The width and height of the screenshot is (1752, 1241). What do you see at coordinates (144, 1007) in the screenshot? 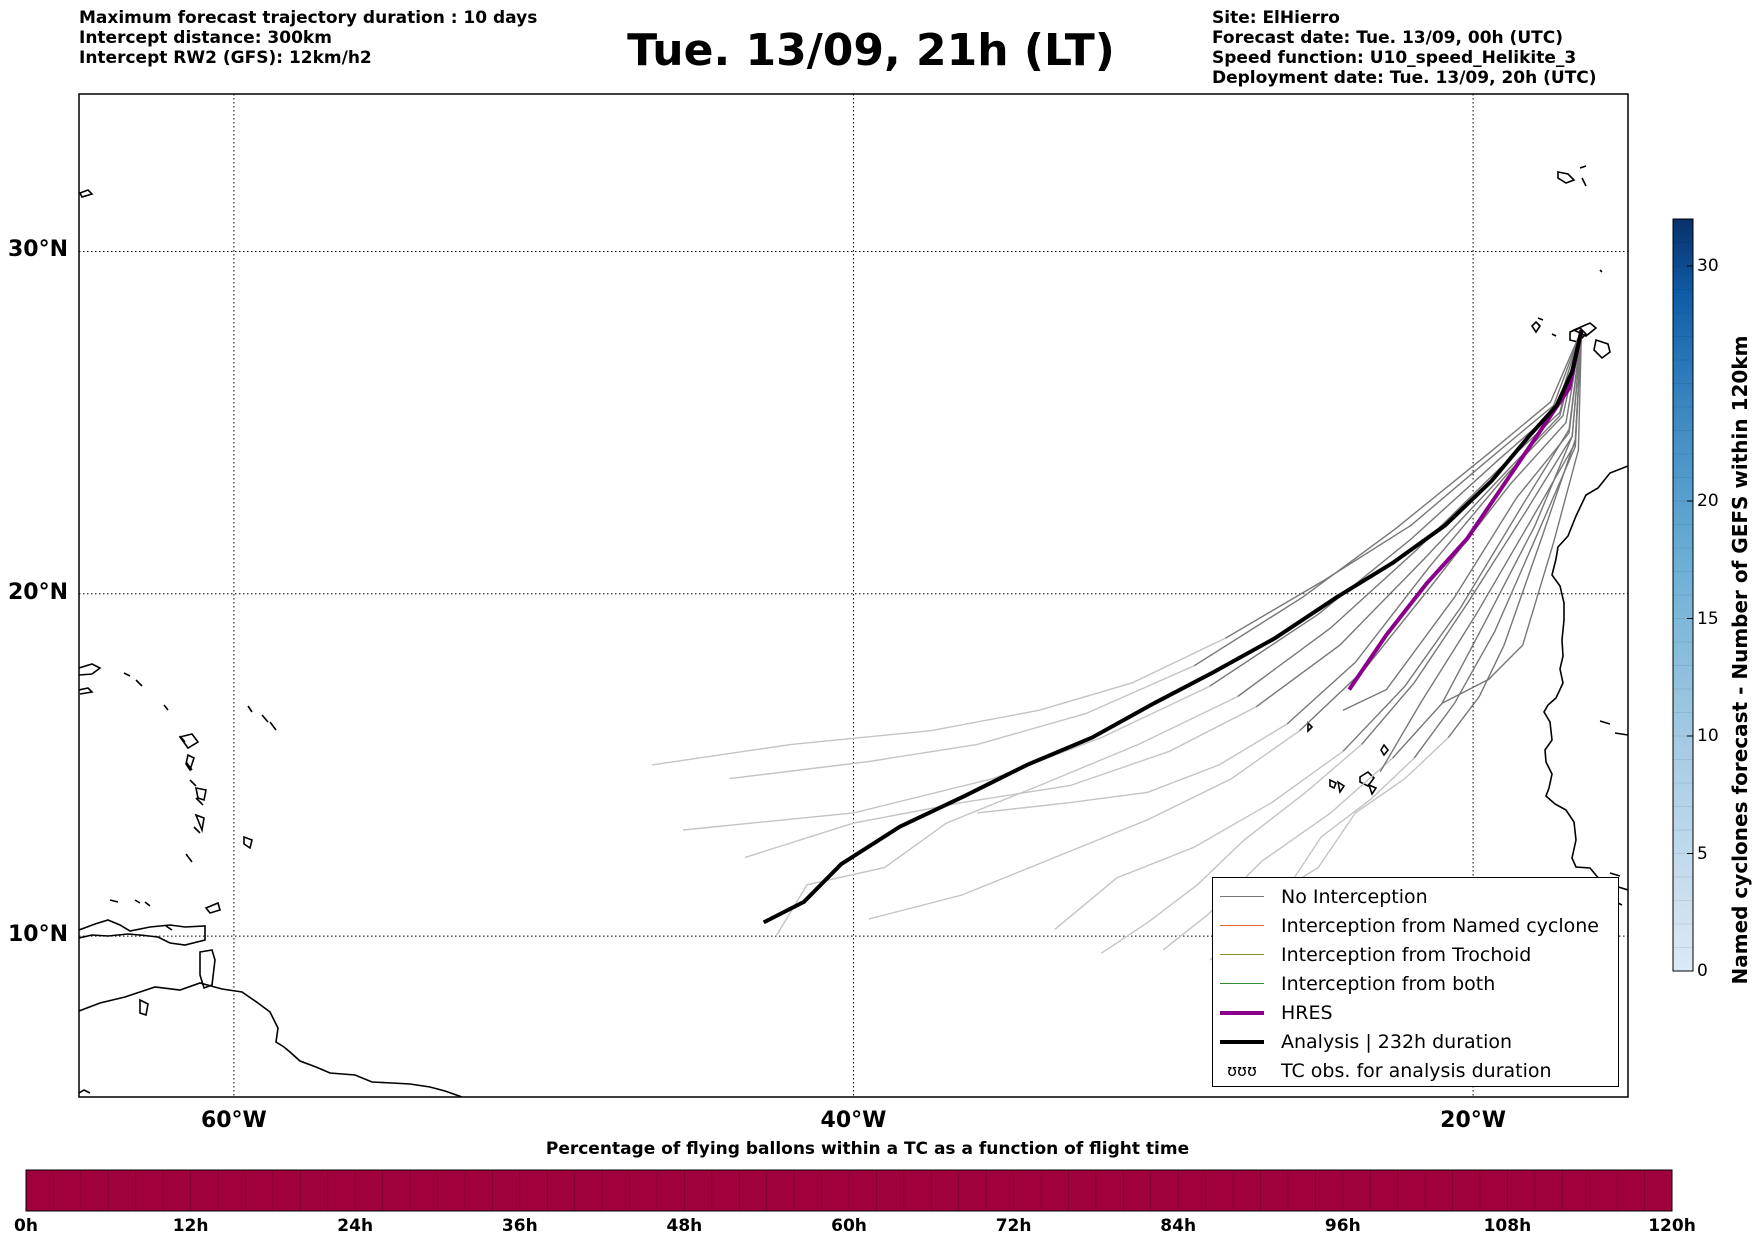
I see `island-margarita` at bounding box center [144, 1007].